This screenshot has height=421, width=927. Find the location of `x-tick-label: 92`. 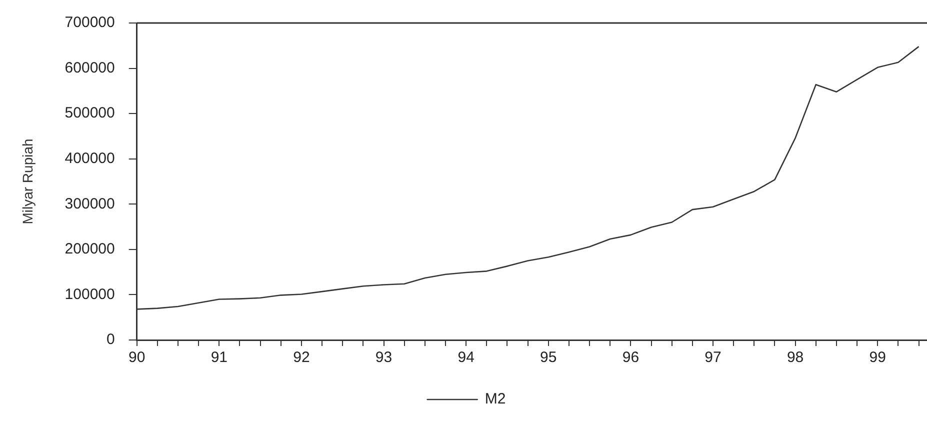

x-tick-label: 92 is located at coordinates (301, 357).